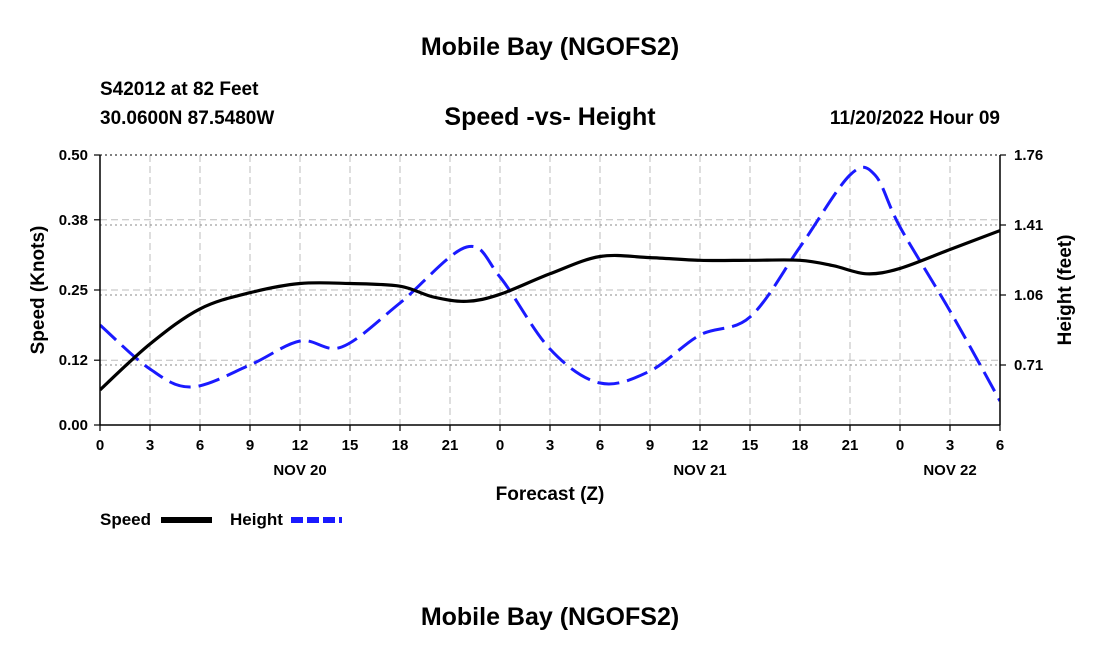 This screenshot has width=1100, height=650. Describe the element at coordinates (73, 290) in the screenshot. I see `y-tick-label: 0.25` at that location.